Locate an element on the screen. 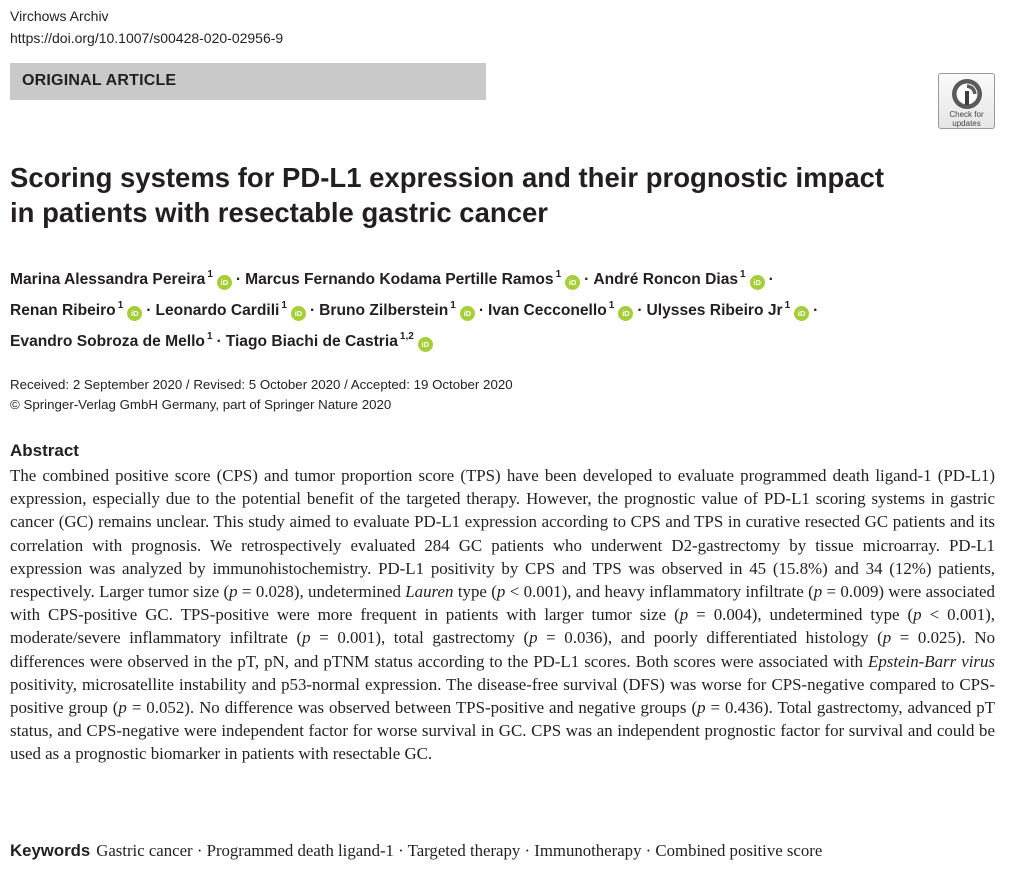 This screenshot has height=869, width=1010. author: Bruno Zilberstein 1iD is located at coordinates (397, 310).